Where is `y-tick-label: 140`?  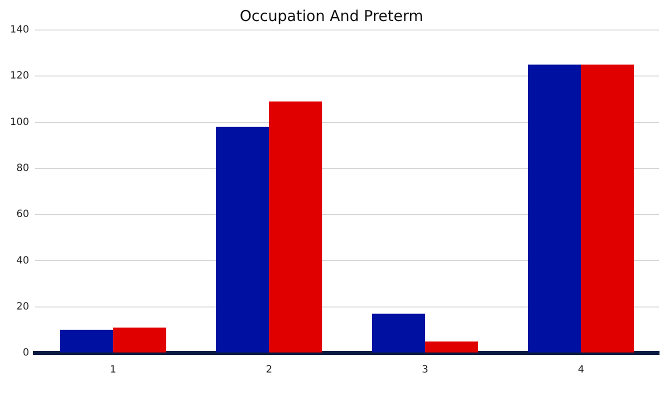 y-tick-label: 140 is located at coordinates (20, 30).